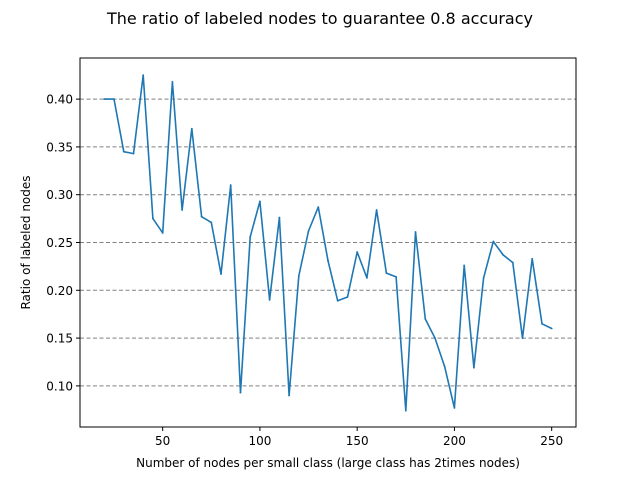  Describe the element at coordinates (59, 386) in the screenshot. I see `y-tick-label: 0.10` at that location.